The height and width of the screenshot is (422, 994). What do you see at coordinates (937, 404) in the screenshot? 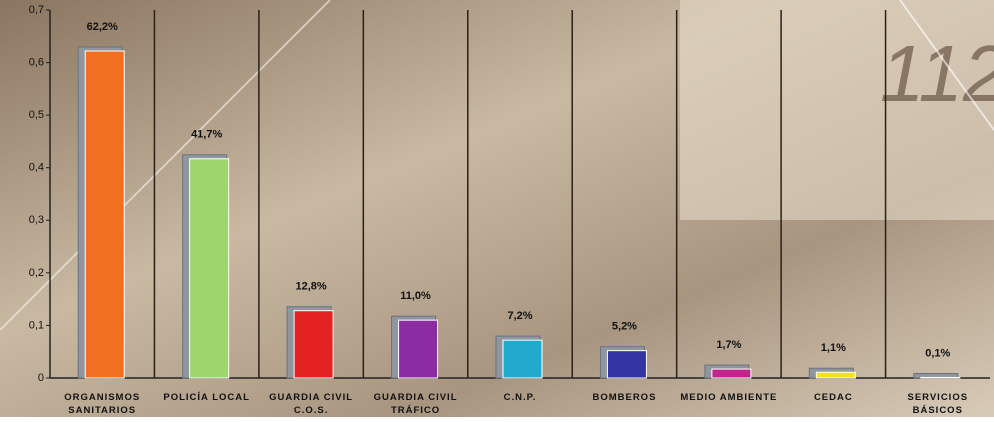
I see `x-tick-label: SERVICIOS BÁSICOS` at bounding box center [937, 404].